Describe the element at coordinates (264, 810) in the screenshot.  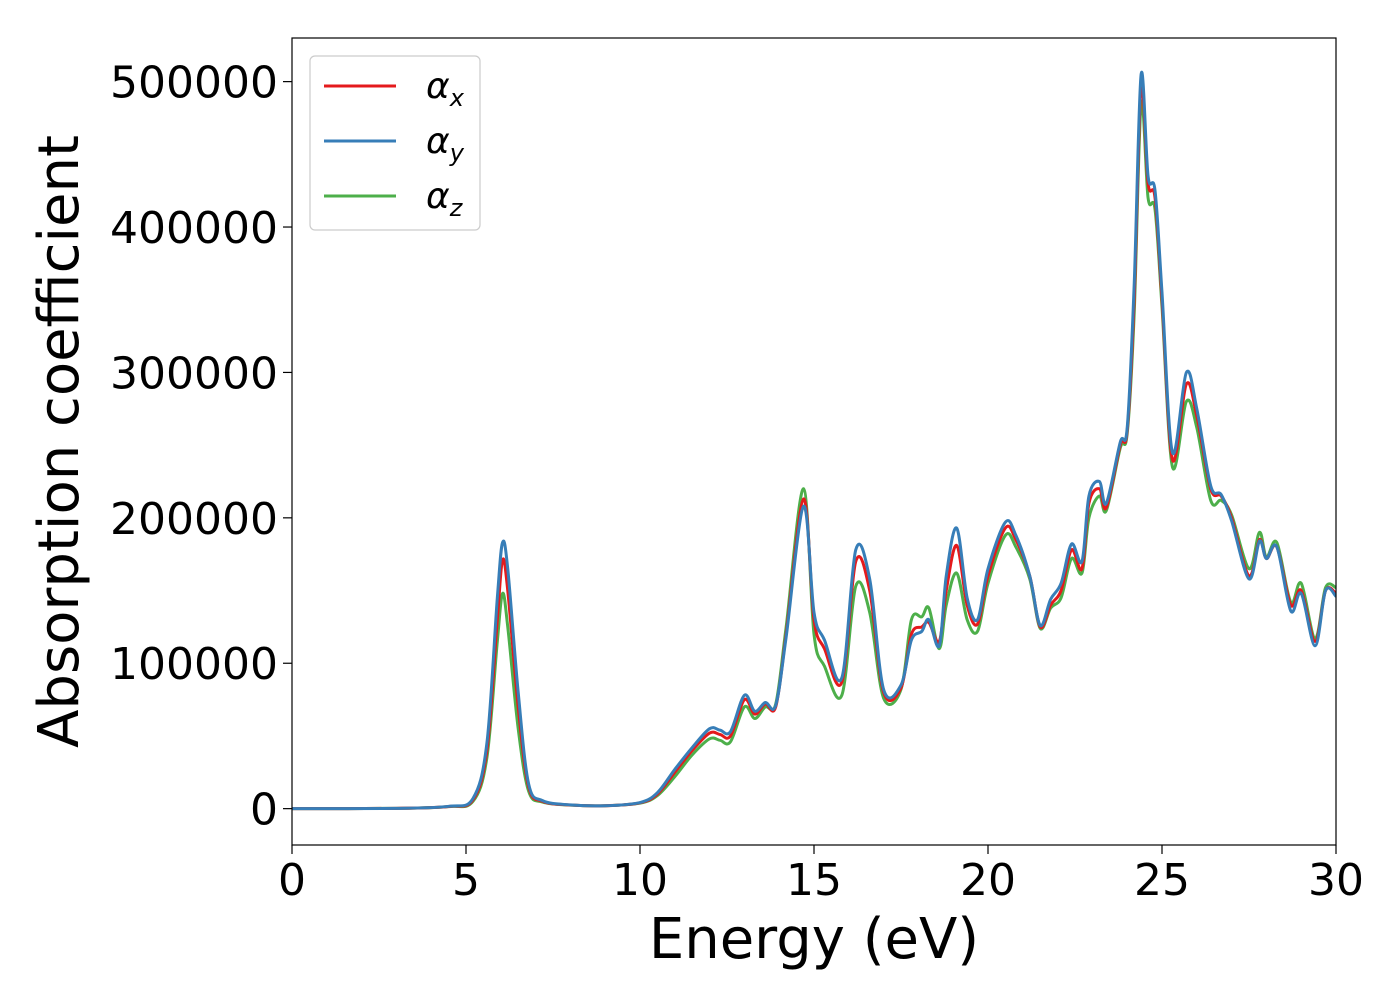
I see `y-tick-label: 0` at that location.